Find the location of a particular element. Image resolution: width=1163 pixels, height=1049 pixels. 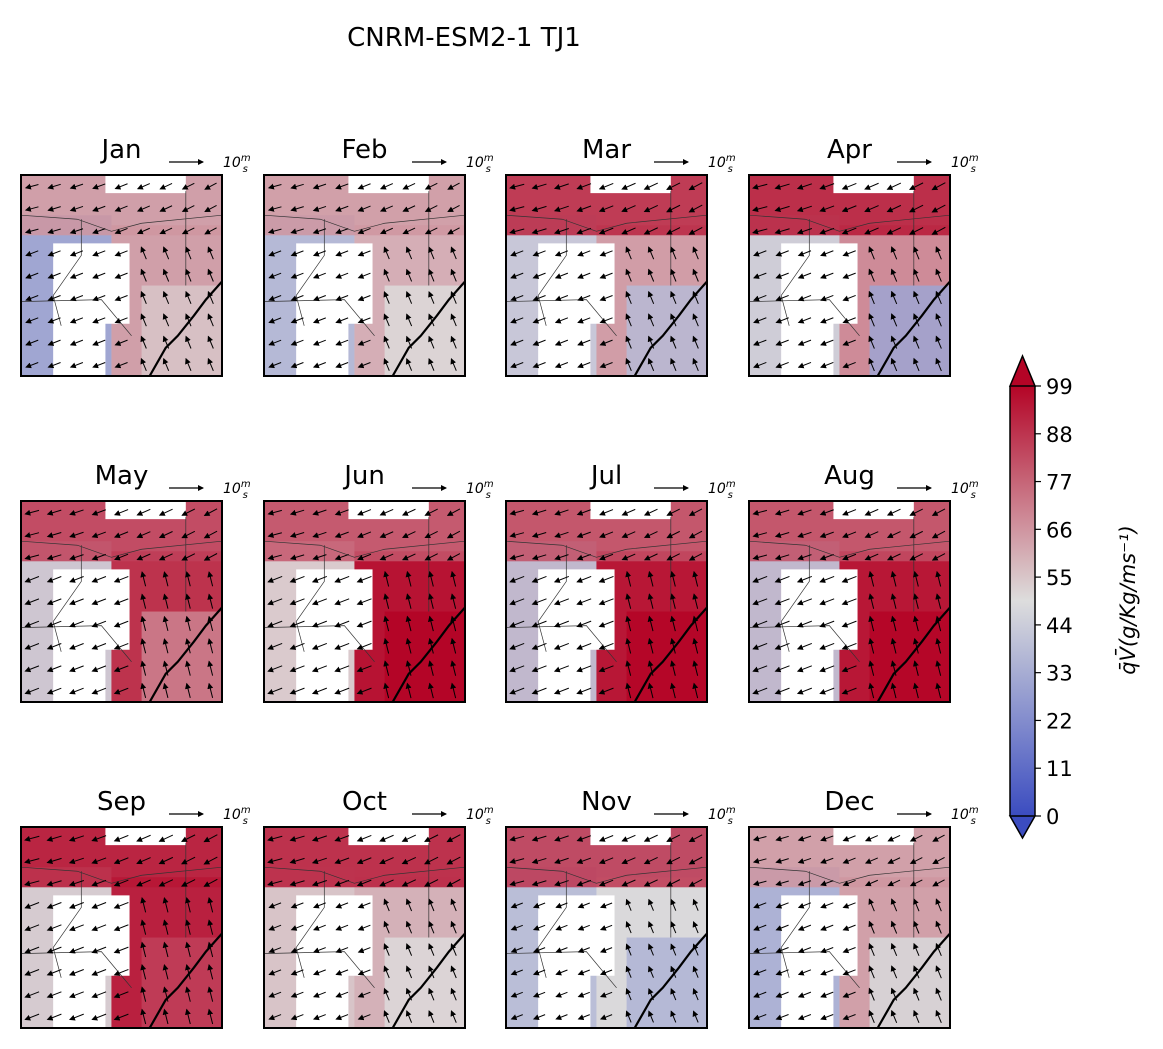

coastline is located at coordinates (185, 980).